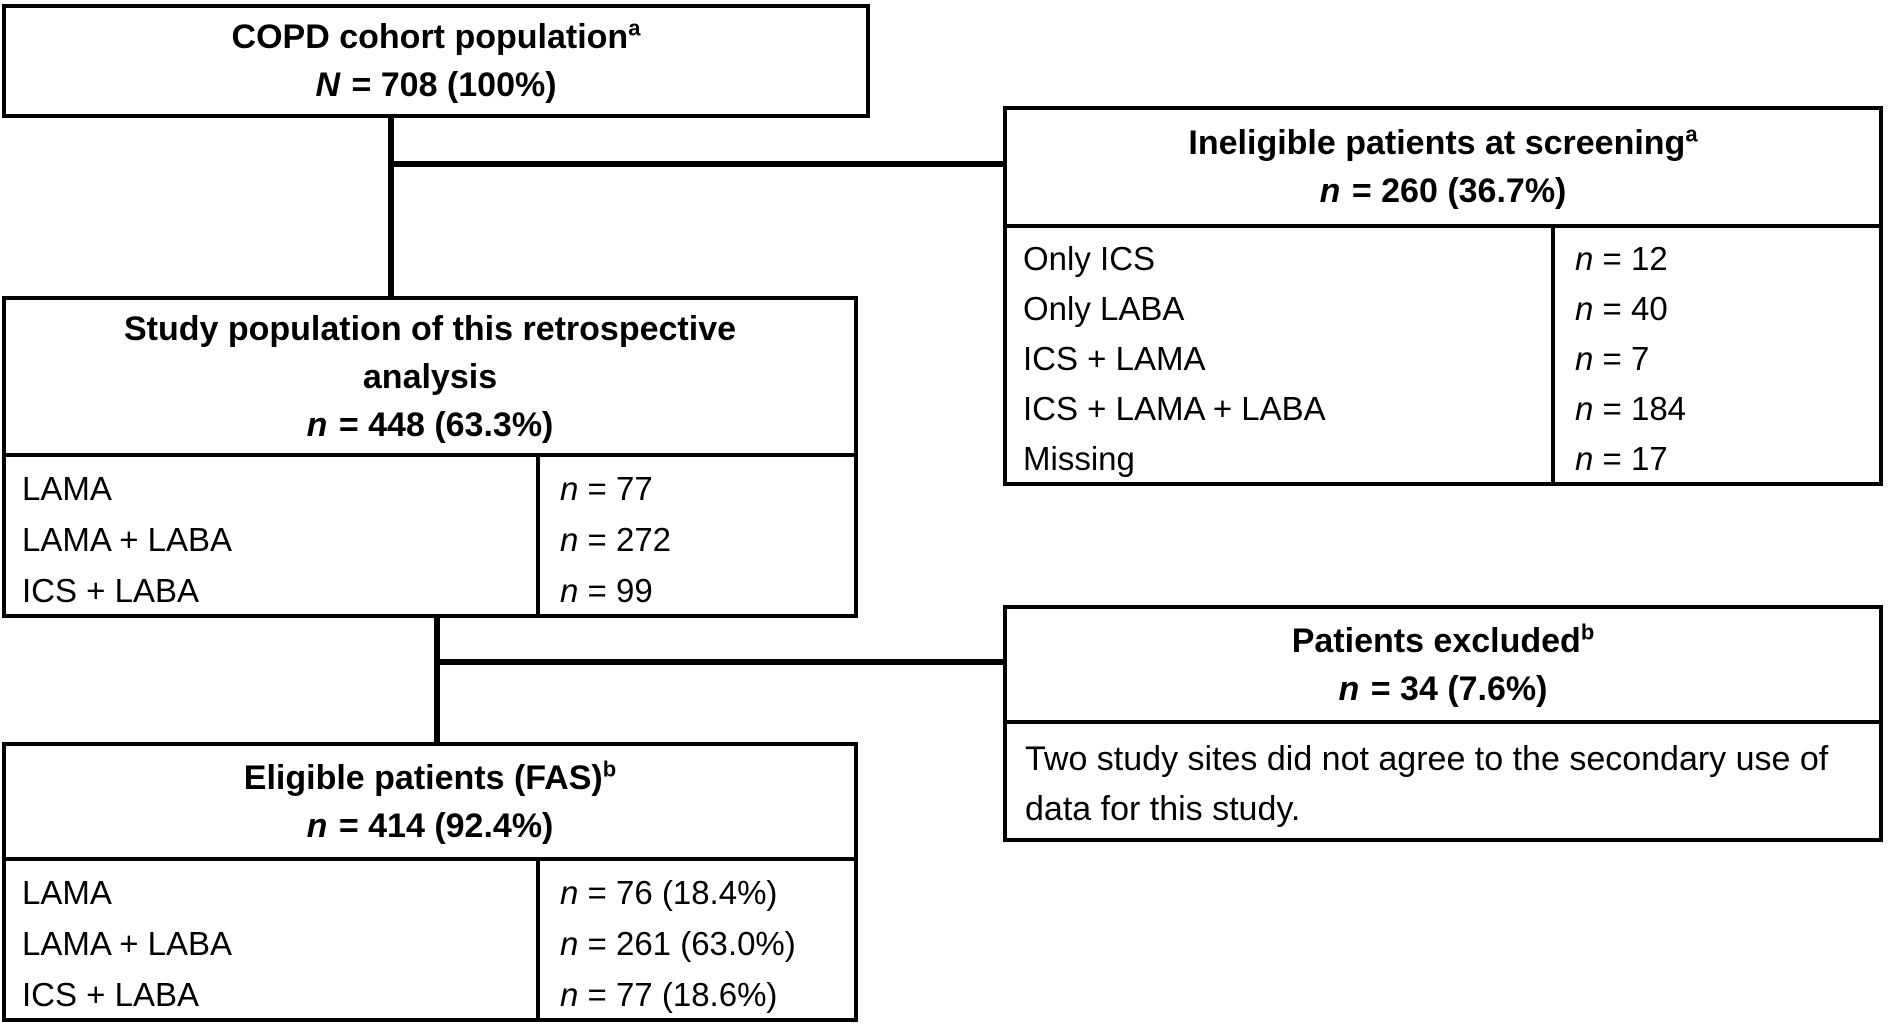  What do you see at coordinates (1635, 258) in the screenshot?
I see `count-value: = 12` at bounding box center [1635, 258].